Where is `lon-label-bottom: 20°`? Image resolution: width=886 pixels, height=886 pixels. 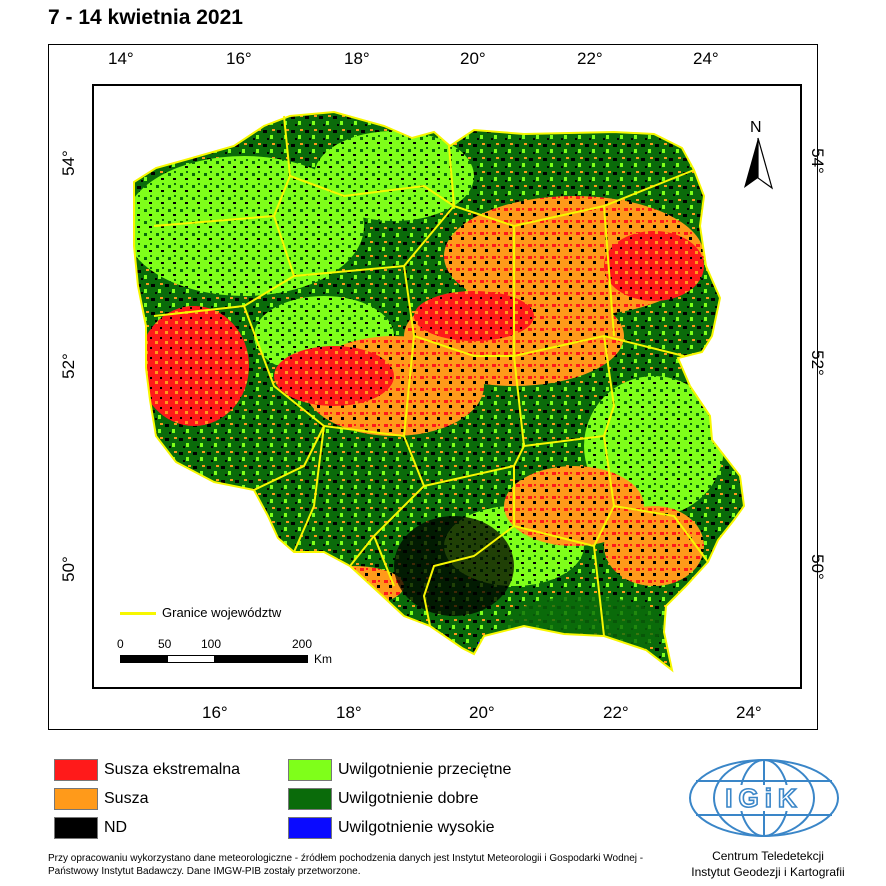 lon-label-bottom: 20° is located at coordinates (482, 712).